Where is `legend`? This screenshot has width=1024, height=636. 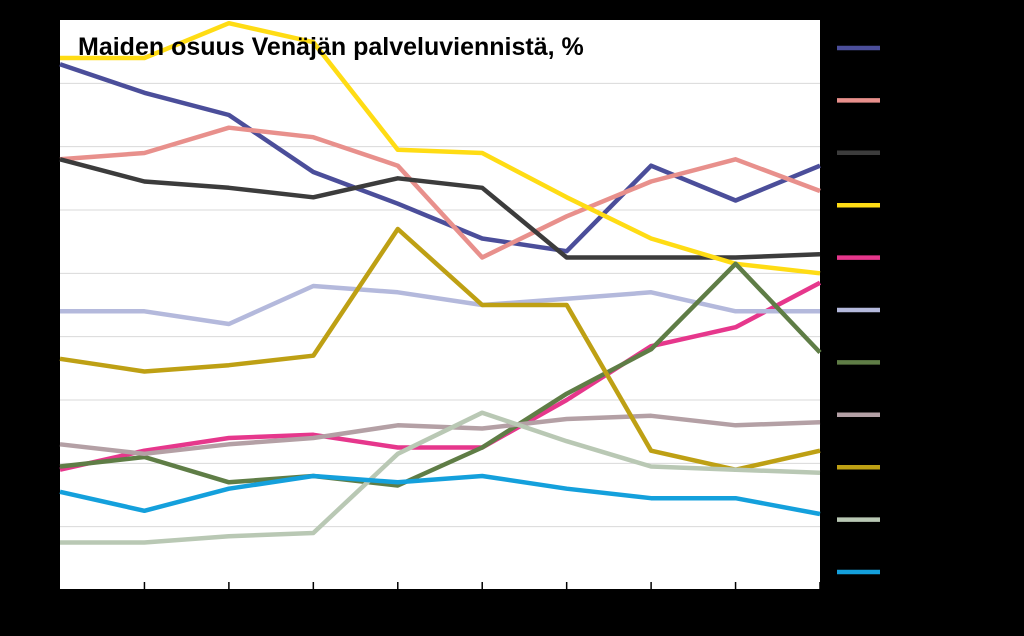
legend is located at coordinates (858, 310).